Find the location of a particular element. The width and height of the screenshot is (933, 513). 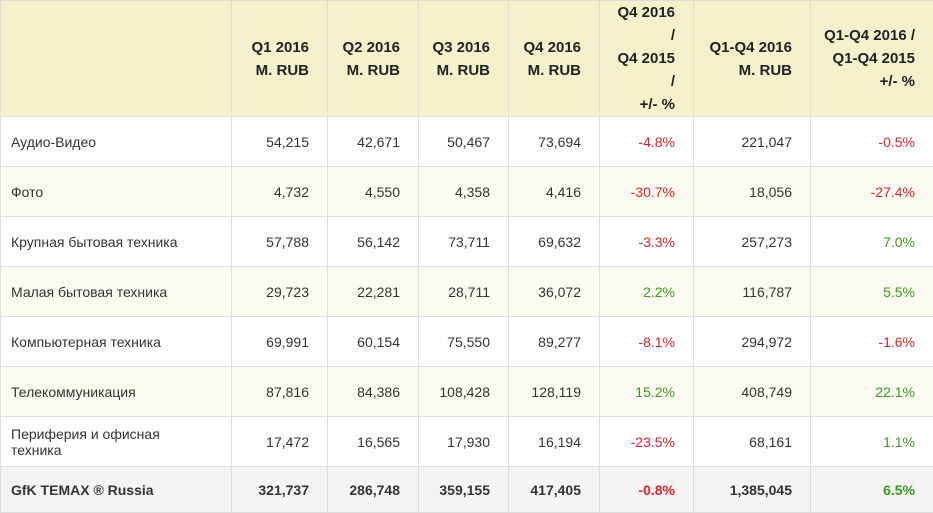

category-name: Фото is located at coordinates (116, 192).